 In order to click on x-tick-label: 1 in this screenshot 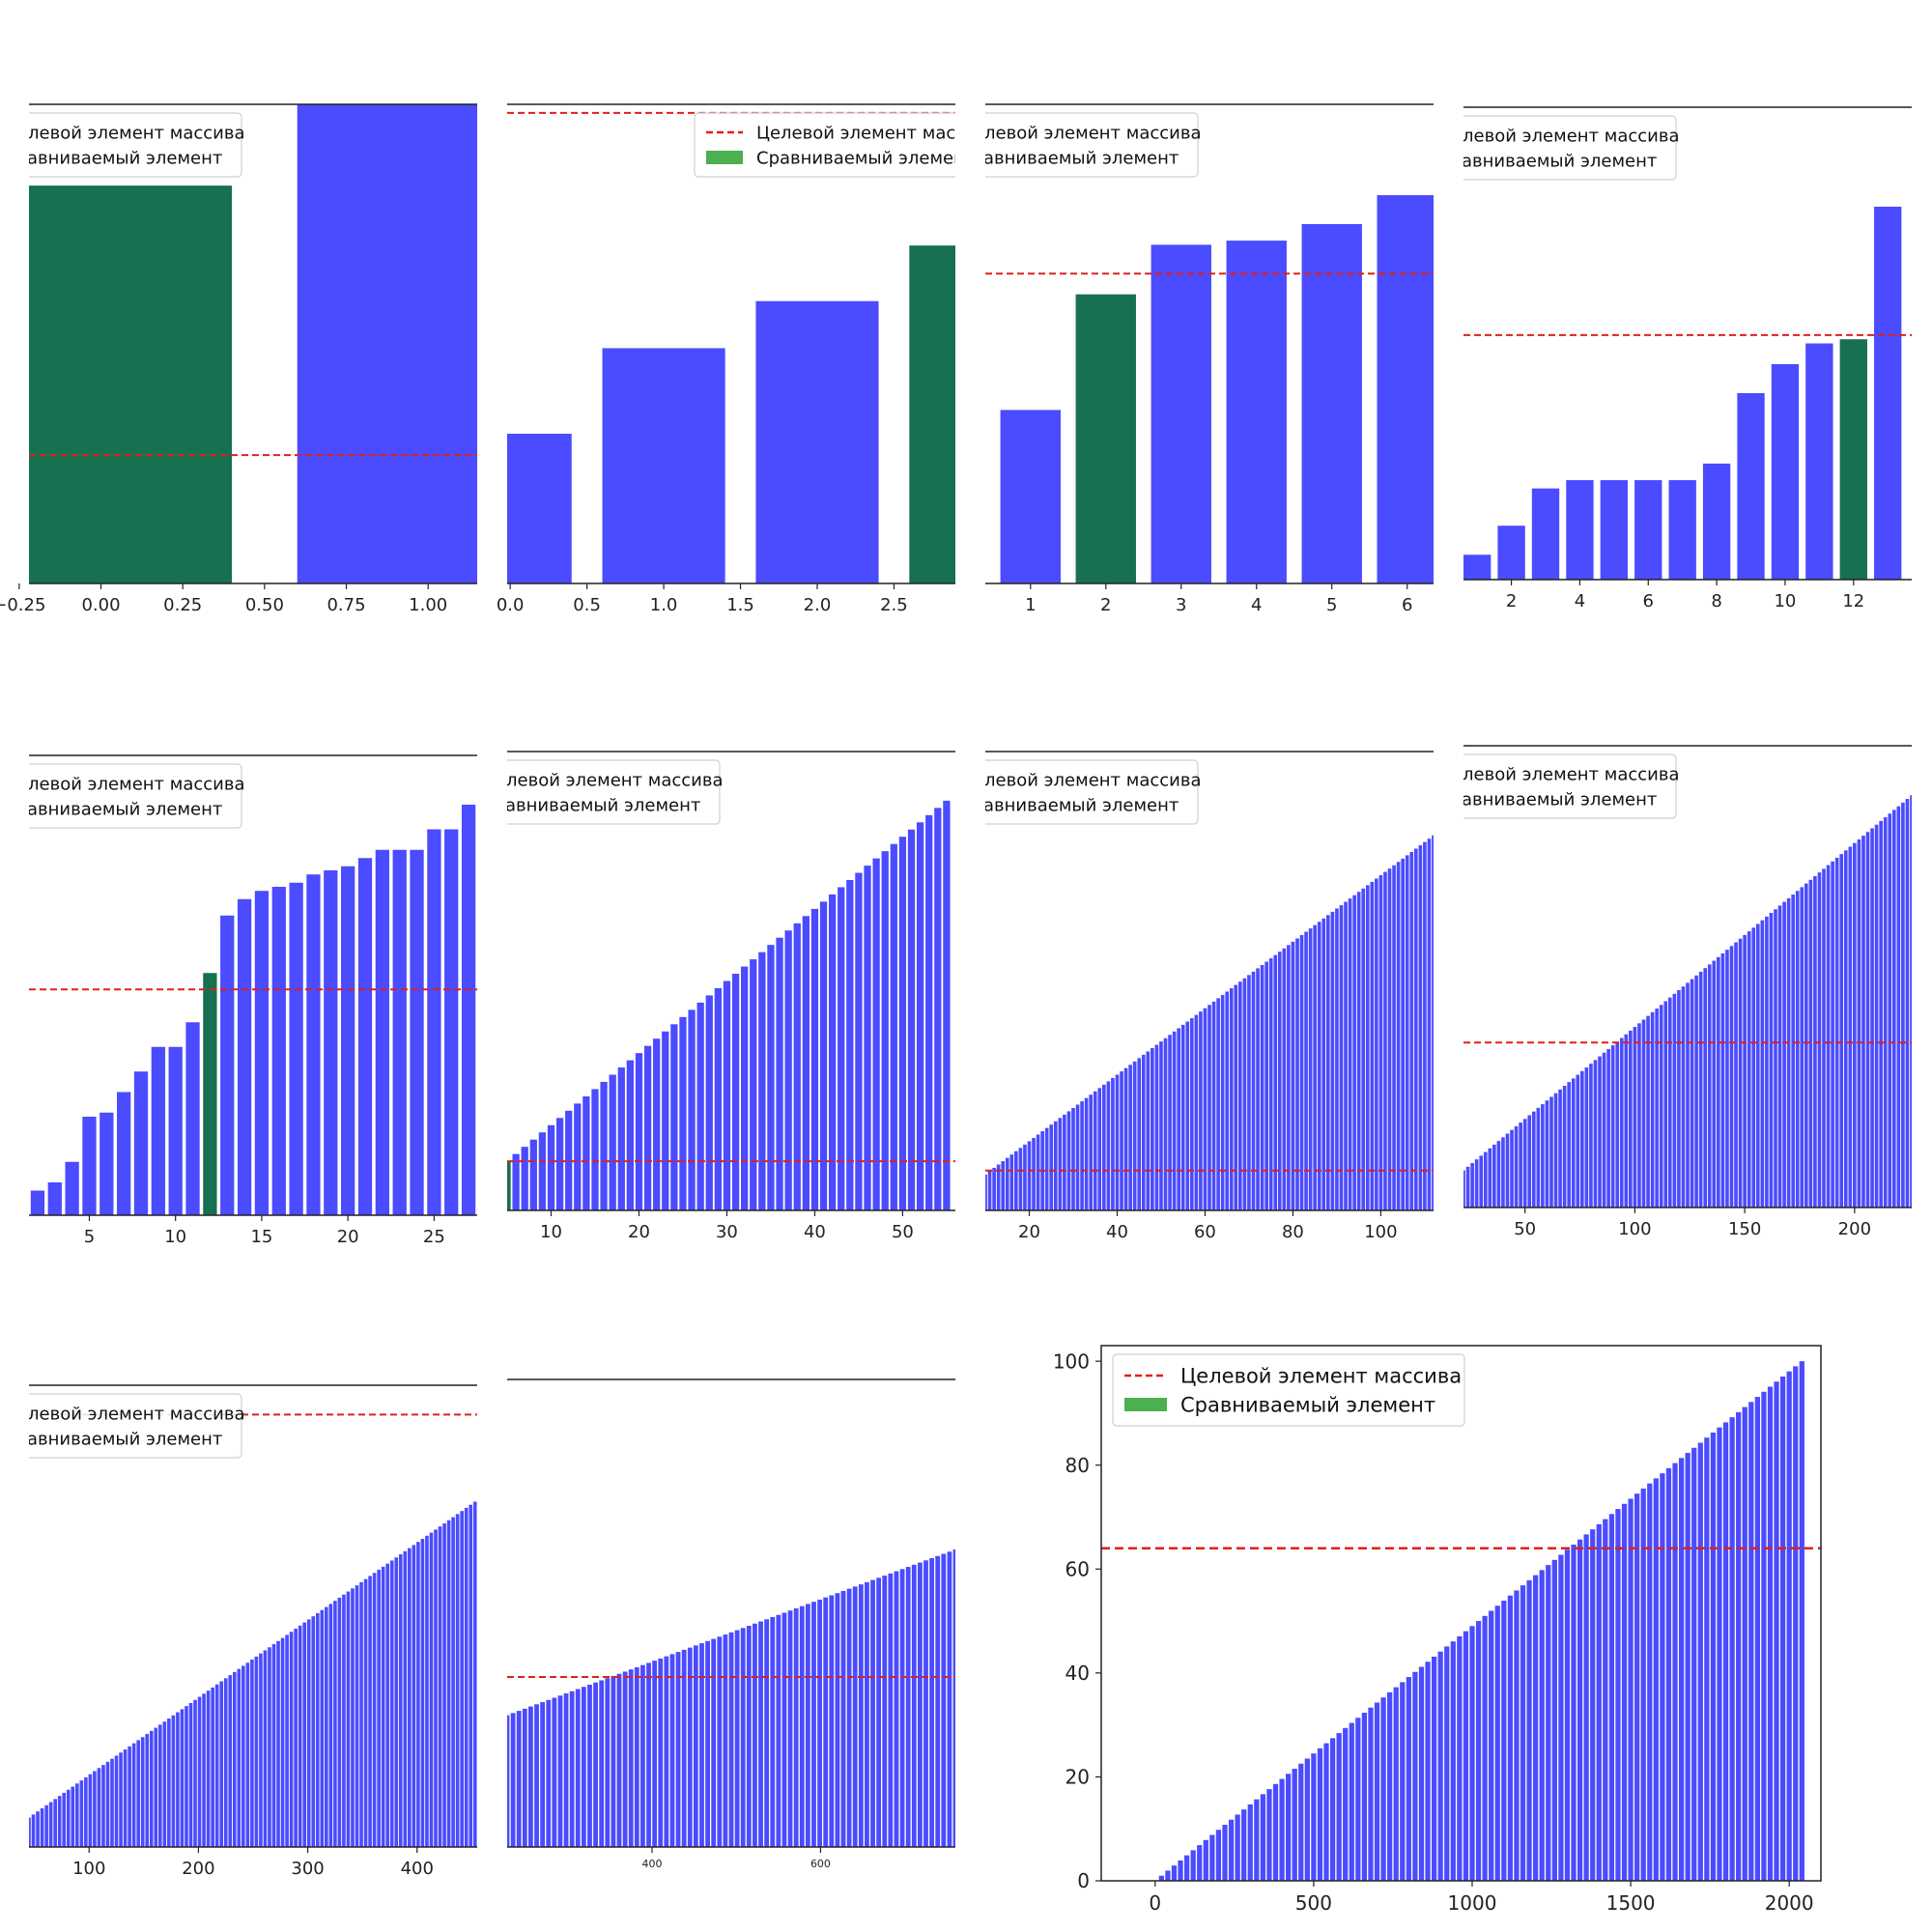, I will do `click(1030, 605)`.